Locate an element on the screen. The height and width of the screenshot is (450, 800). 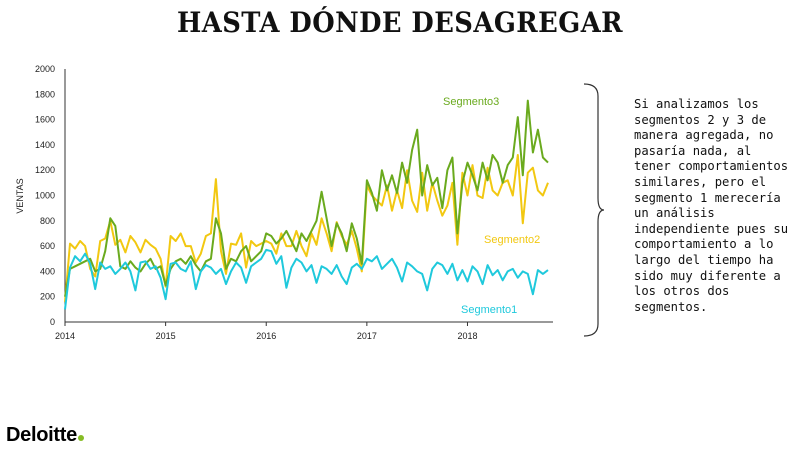
y-tick-label: 400 is located at coordinates (47, 271).